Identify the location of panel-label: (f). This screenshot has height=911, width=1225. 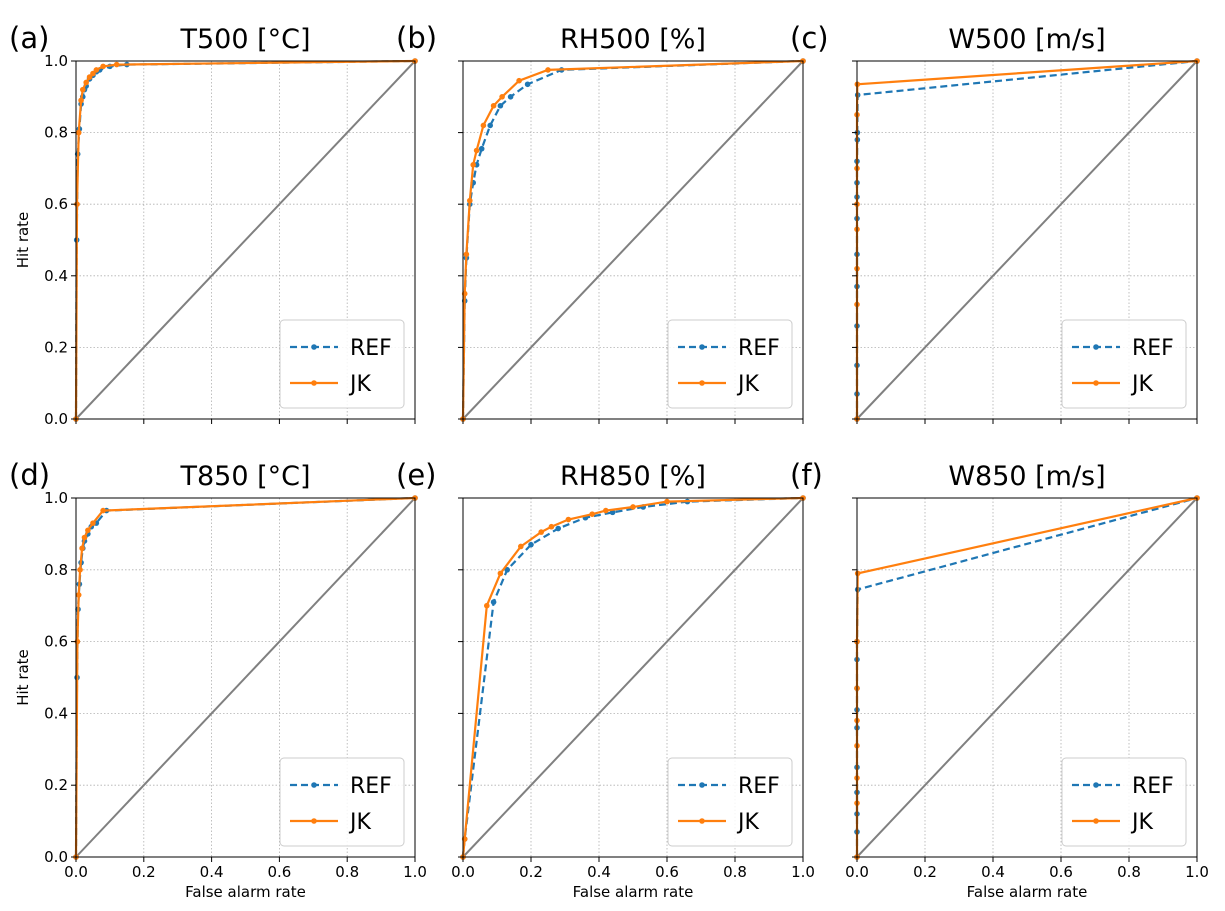
(806, 475).